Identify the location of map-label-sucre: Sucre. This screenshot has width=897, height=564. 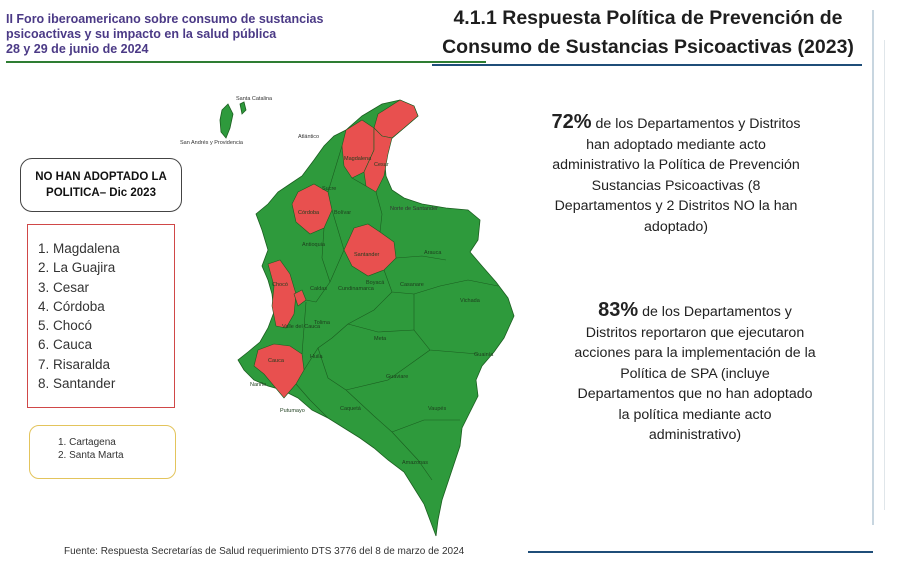
(329, 189).